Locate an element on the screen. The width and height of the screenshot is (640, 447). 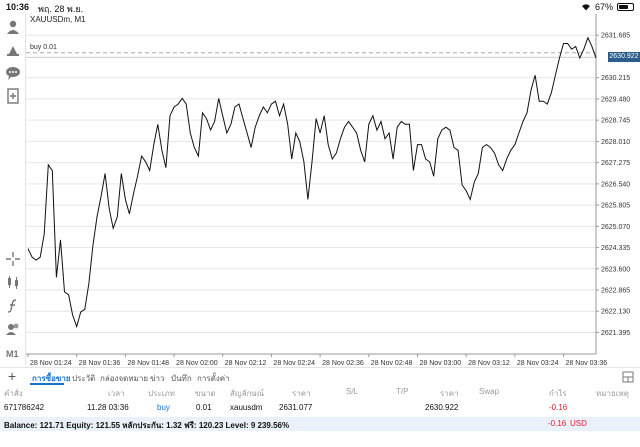
x-tick-label: 28 Nov 01:36 is located at coordinates (100, 363).